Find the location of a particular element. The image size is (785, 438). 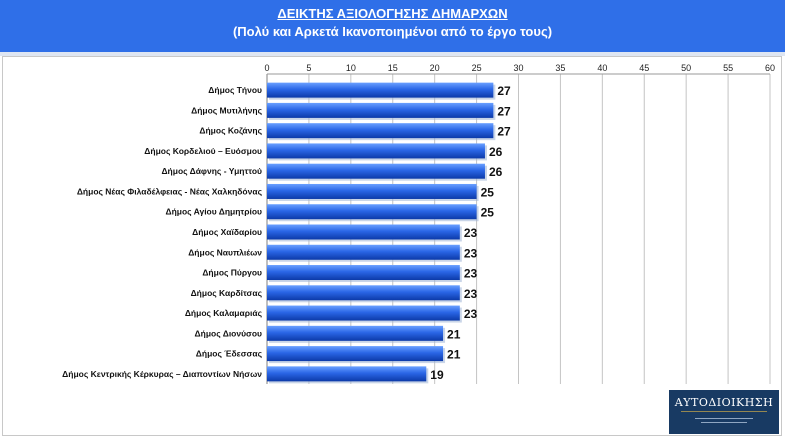

logo-text: ΑΥΤΟΔΙΟΙΚΗΣΗ is located at coordinates (724, 402).